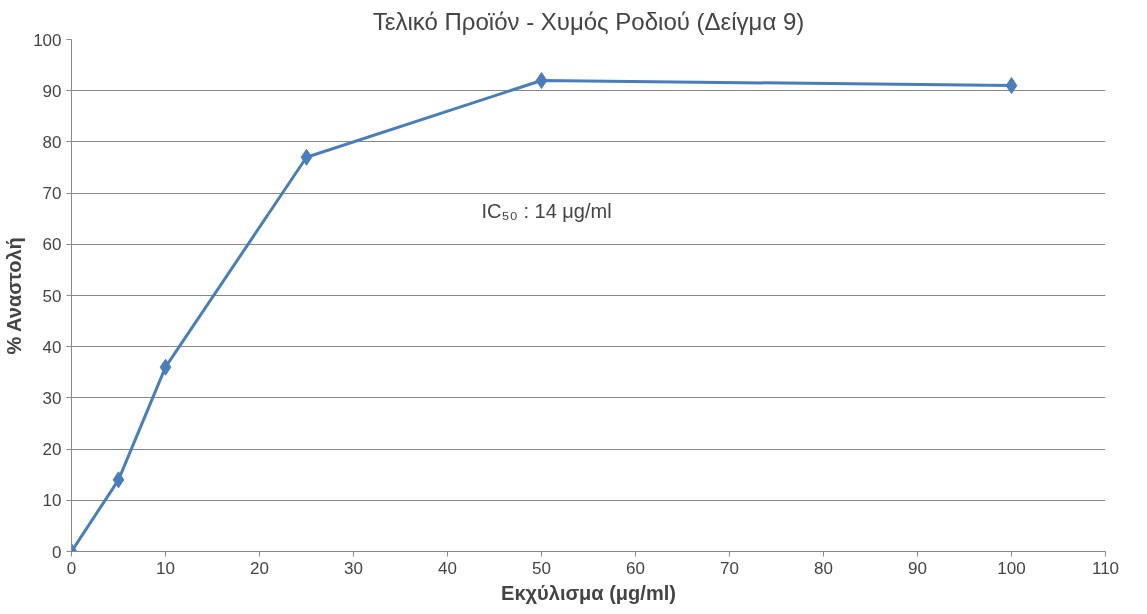  What do you see at coordinates (447, 568) in the screenshot?
I see `x-tick-label: 40` at bounding box center [447, 568].